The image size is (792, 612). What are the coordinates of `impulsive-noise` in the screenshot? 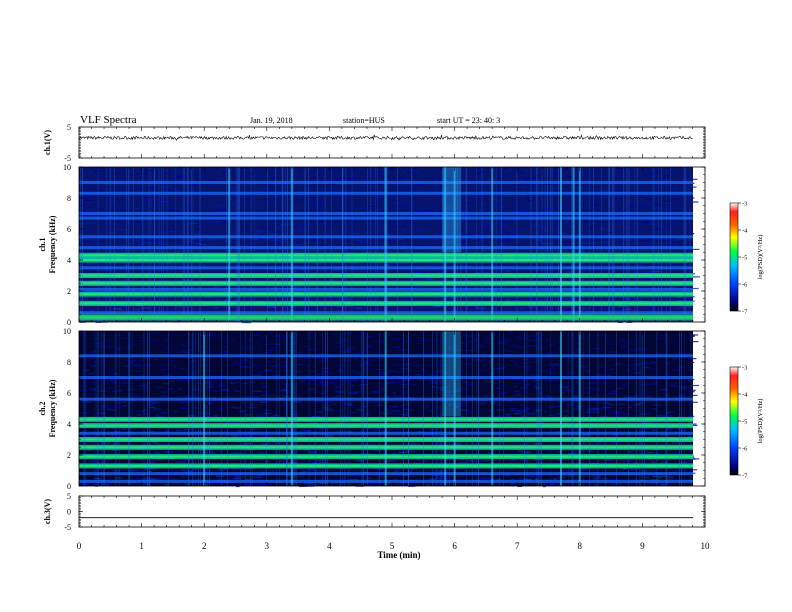 It's located at (454, 244).